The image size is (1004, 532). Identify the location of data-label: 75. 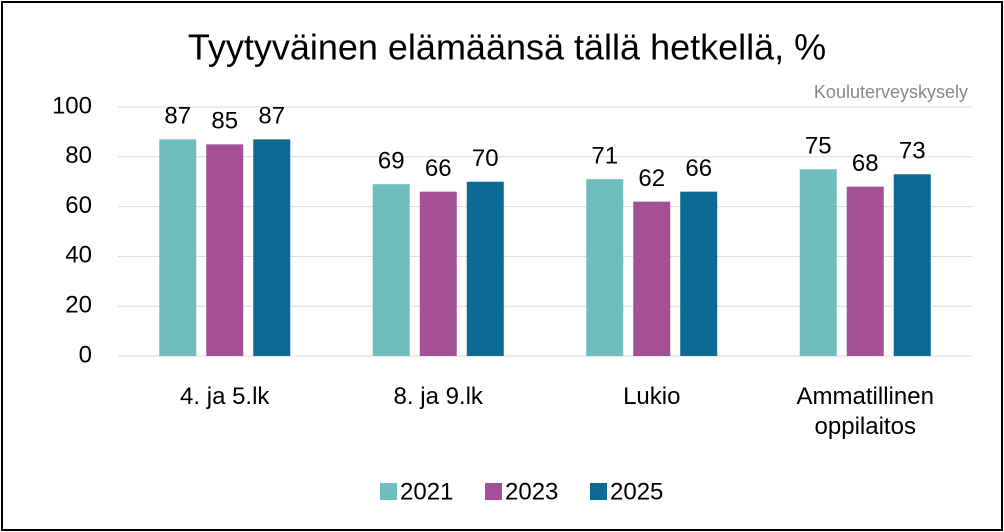
(818, 146).